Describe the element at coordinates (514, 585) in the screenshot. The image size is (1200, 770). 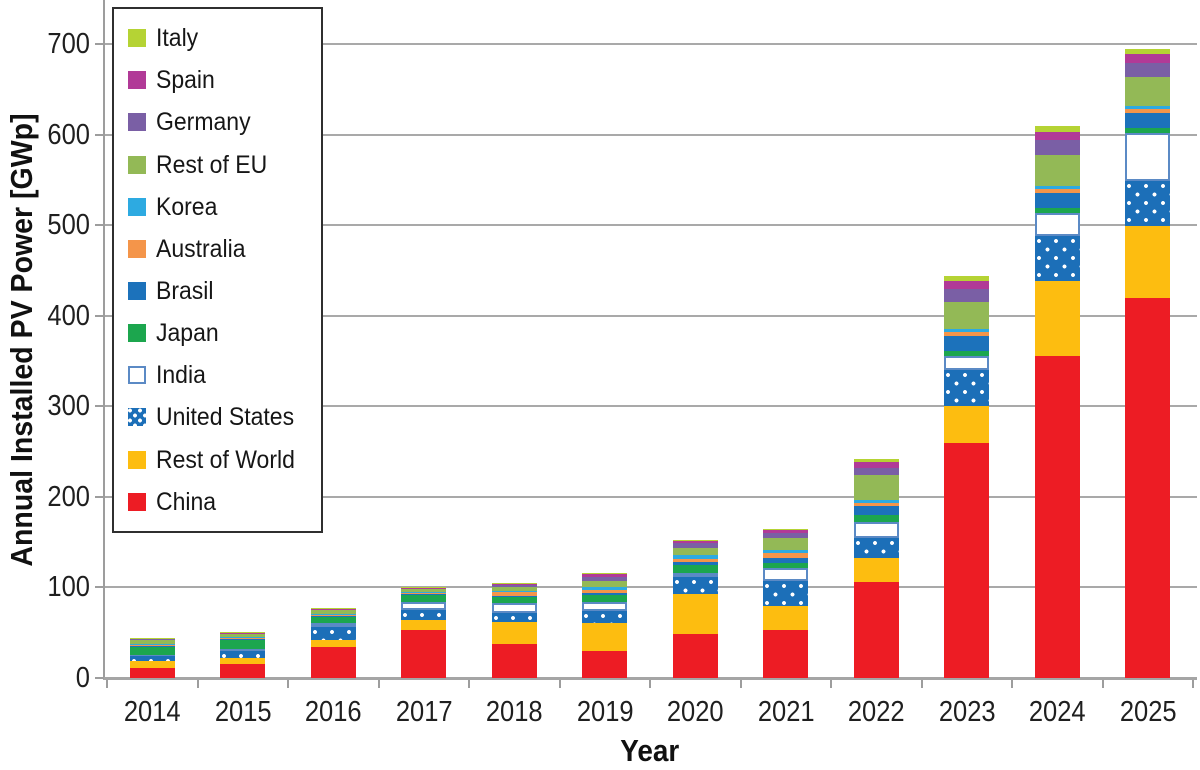
I see `bar-segment-germany-2018` at that location.